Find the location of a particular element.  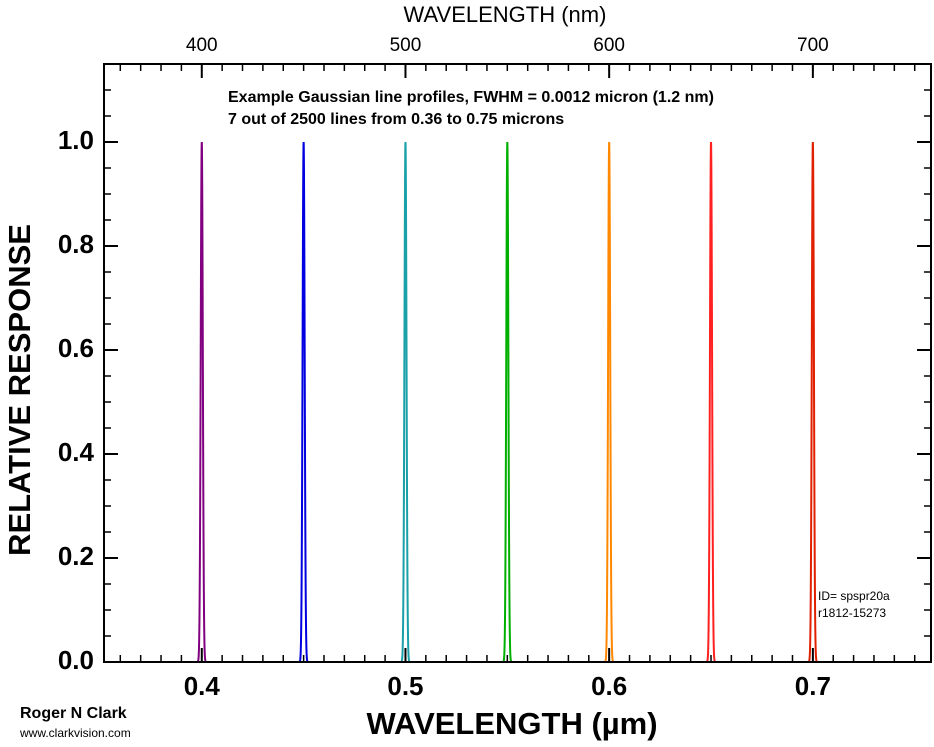

y-tick-label: 0.2 is located at coordinates (76, 556).